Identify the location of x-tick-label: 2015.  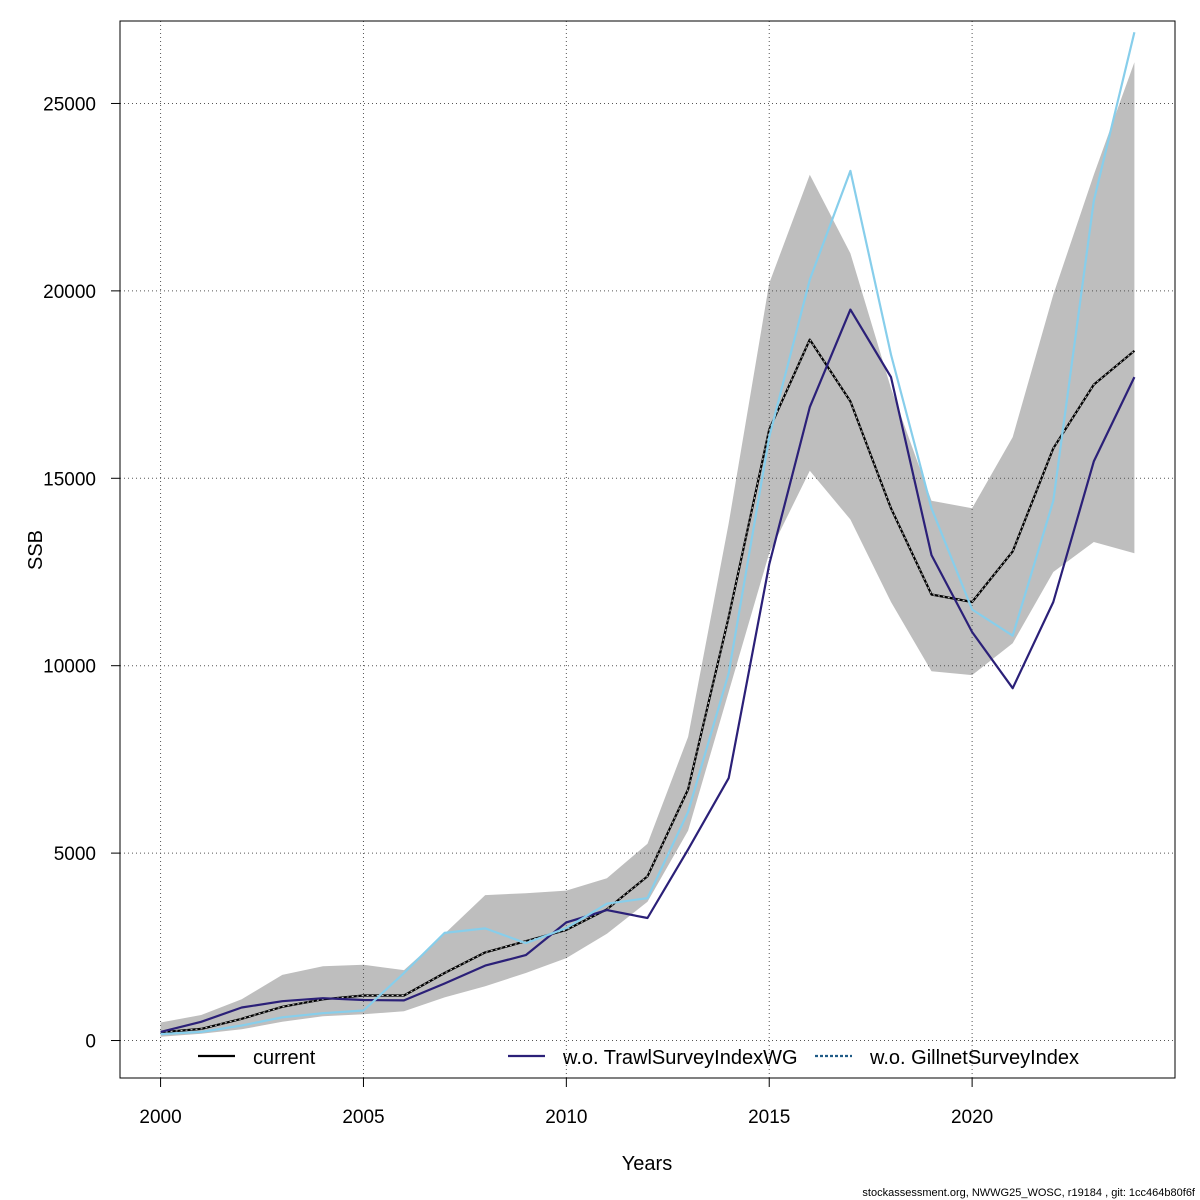
(769, 1117).